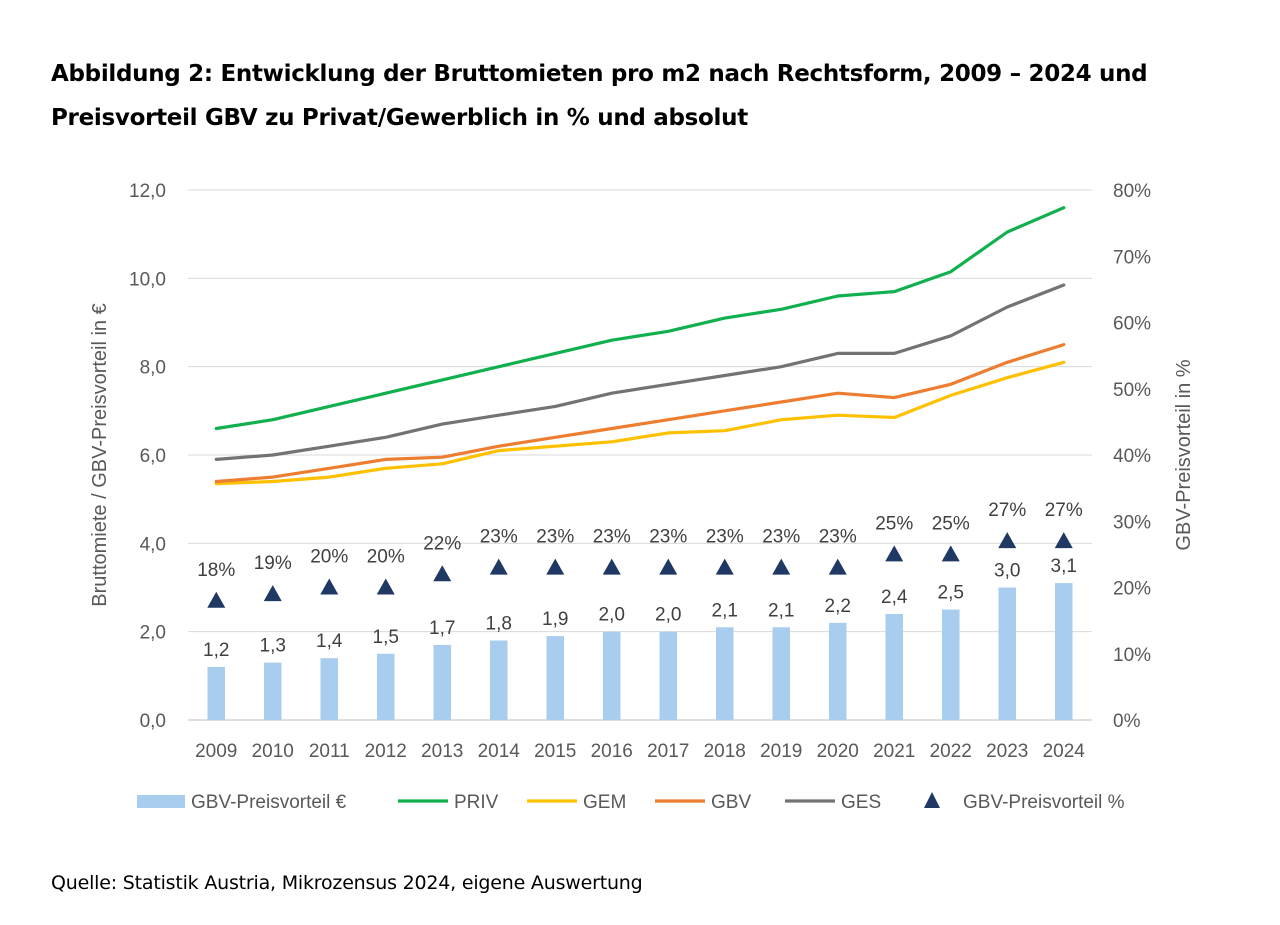 The height and width of the screenshot is (925, 1280). What do you see at coordinates (668, 751) in the screenshot?
I see `x-tick-label: 2017` at bounding box center [668, 751].